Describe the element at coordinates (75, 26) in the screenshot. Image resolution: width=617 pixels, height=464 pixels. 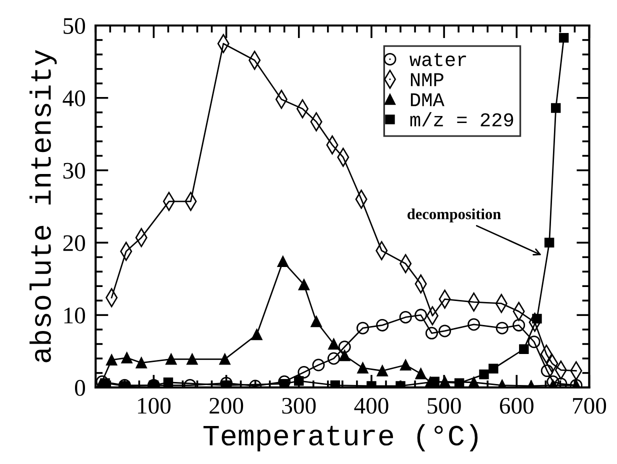
I see `y-tick-label: 50` at that location.